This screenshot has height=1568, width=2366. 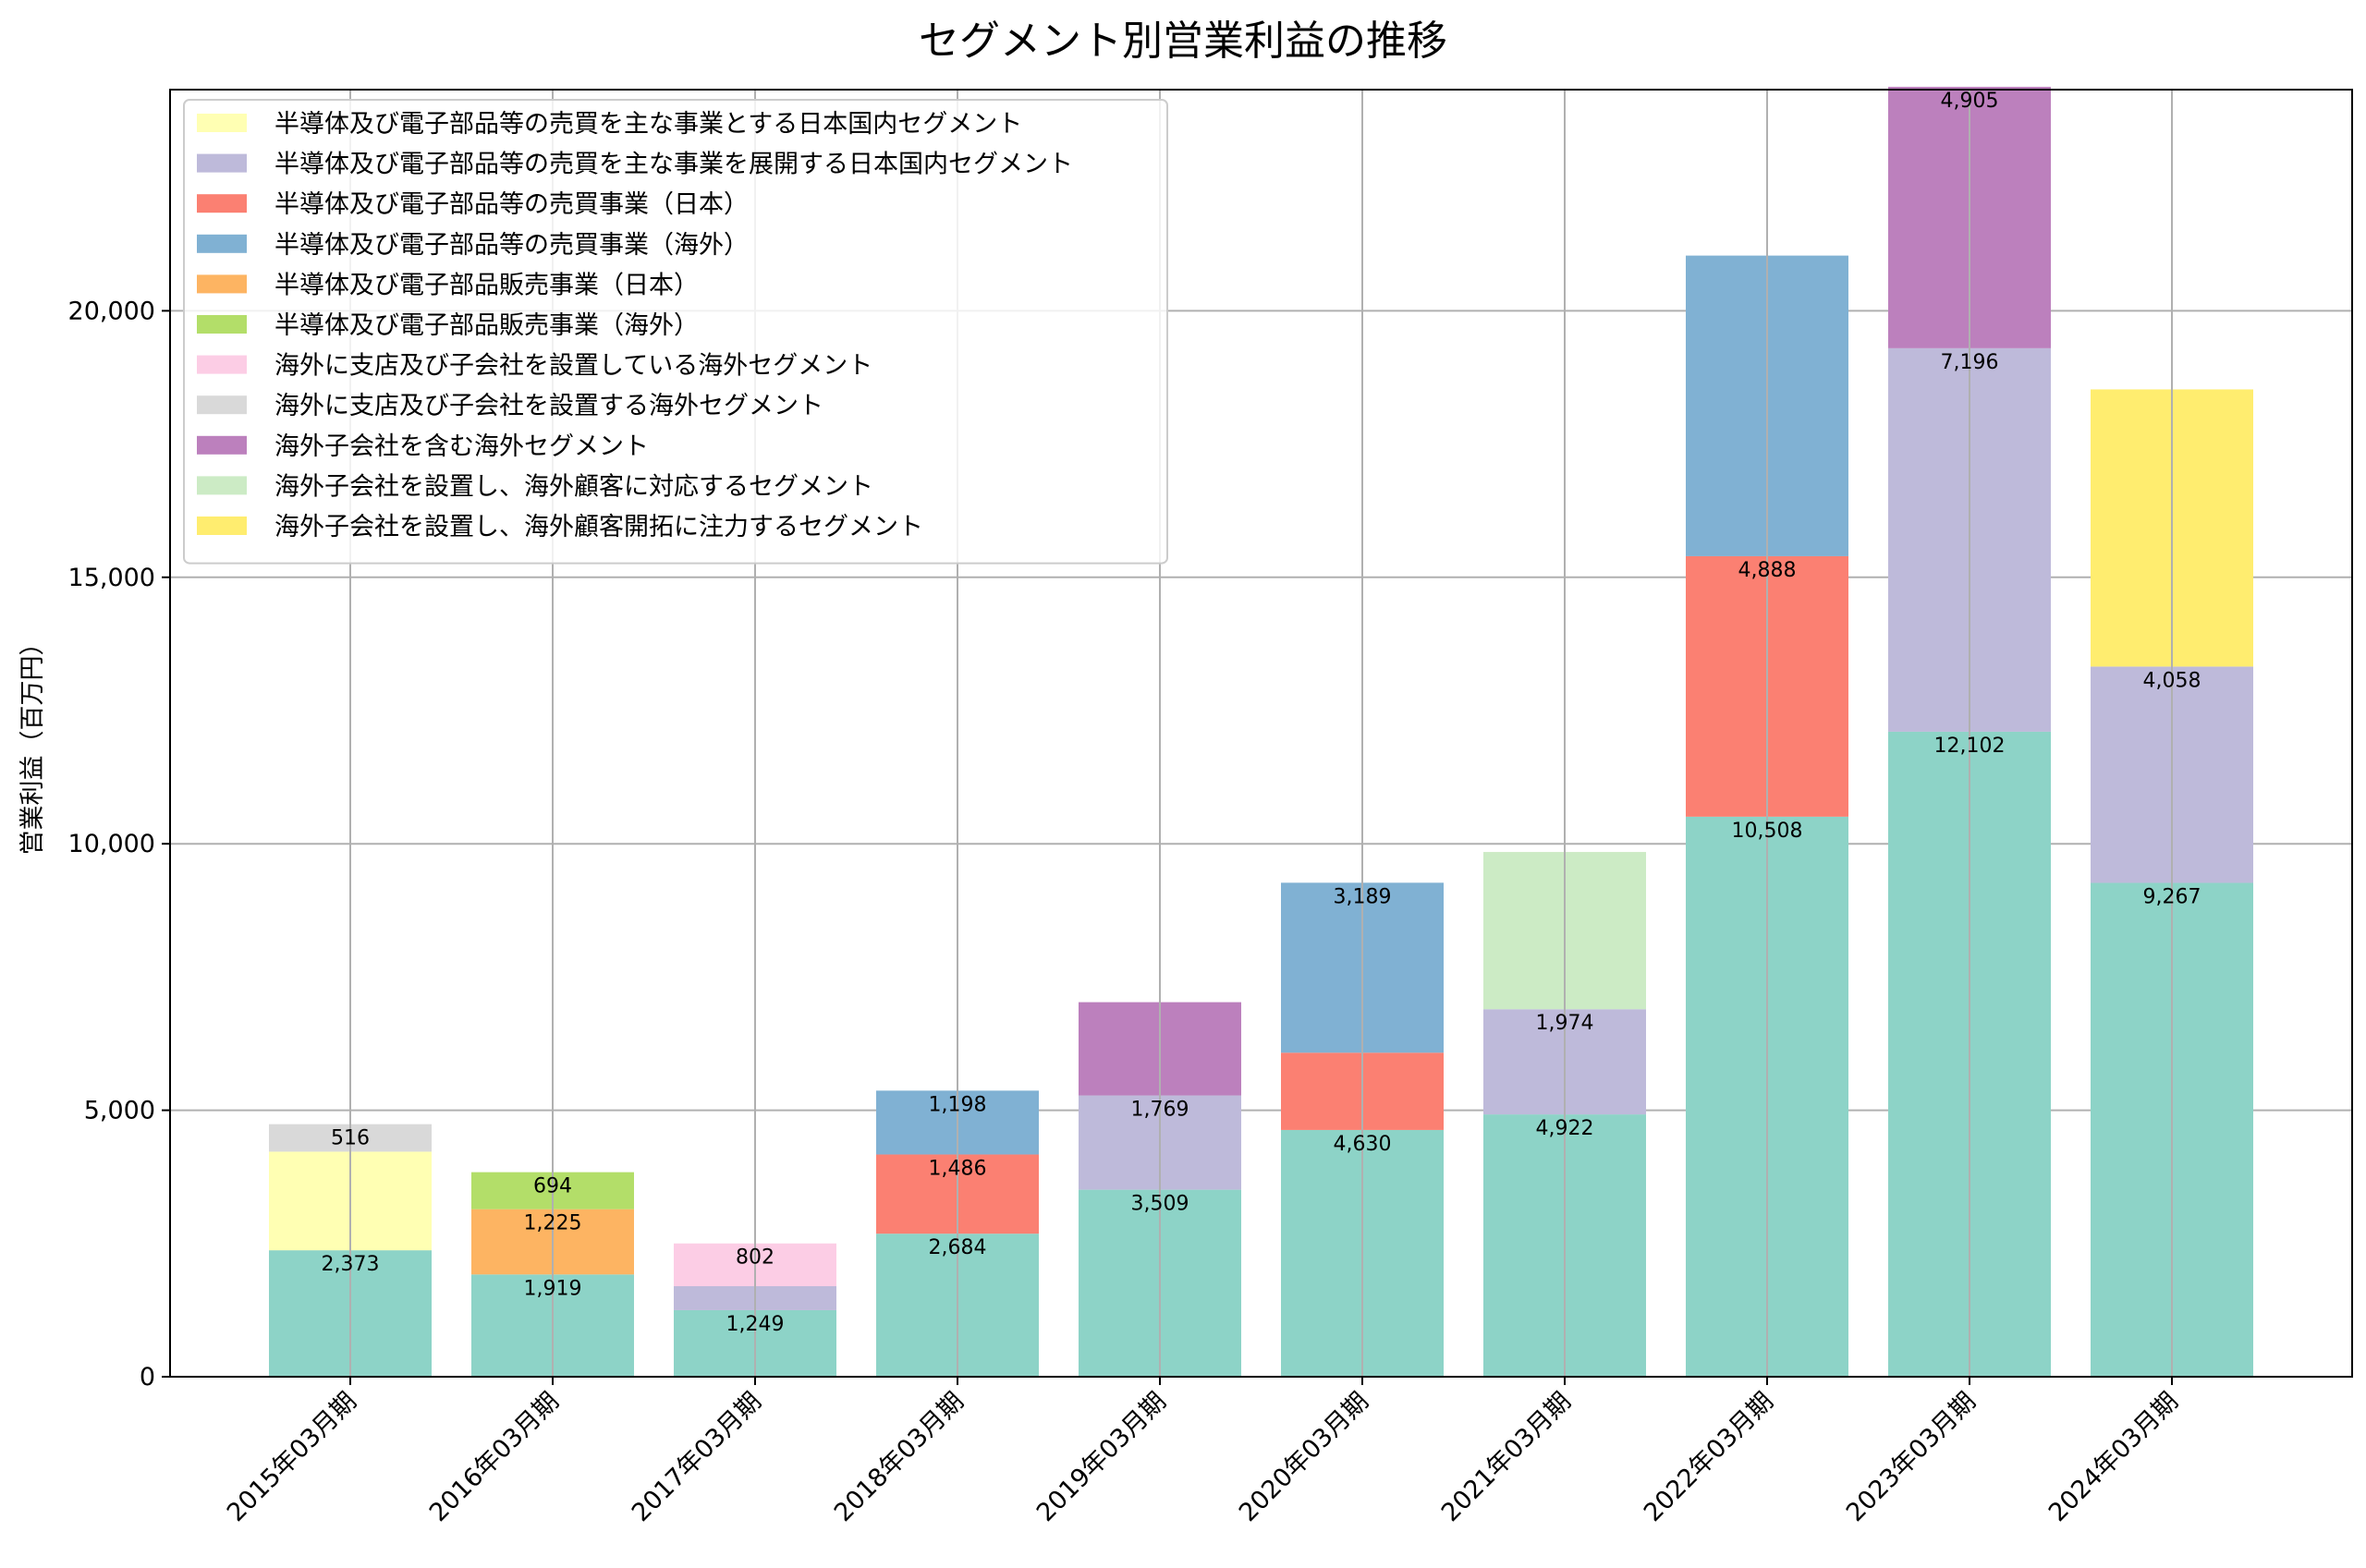 What do you see at coordinates (900, 1457) in the screenshot?
I see `x-tick-label: 2018年03月期` at bounding box center [900, 1457].